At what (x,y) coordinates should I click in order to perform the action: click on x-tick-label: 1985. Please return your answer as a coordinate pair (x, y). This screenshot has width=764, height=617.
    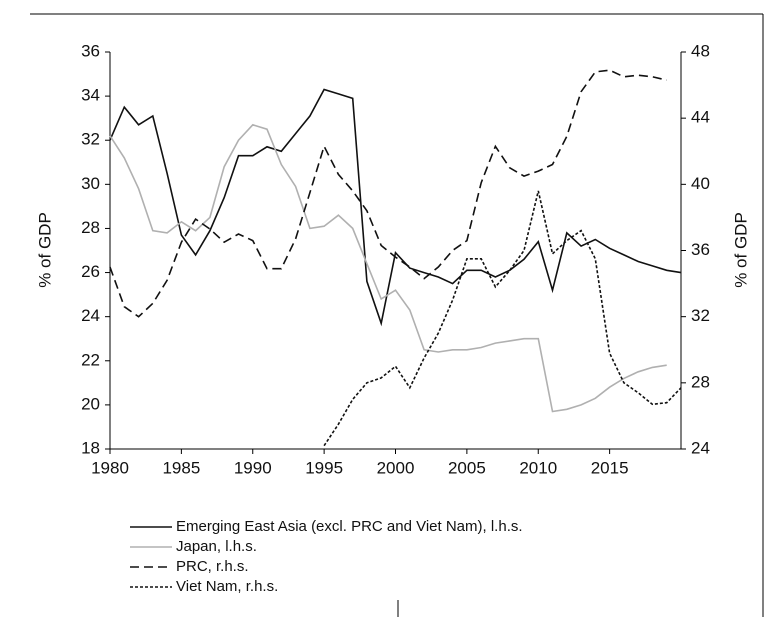
    Looking at the image, I should click on (181, 467).